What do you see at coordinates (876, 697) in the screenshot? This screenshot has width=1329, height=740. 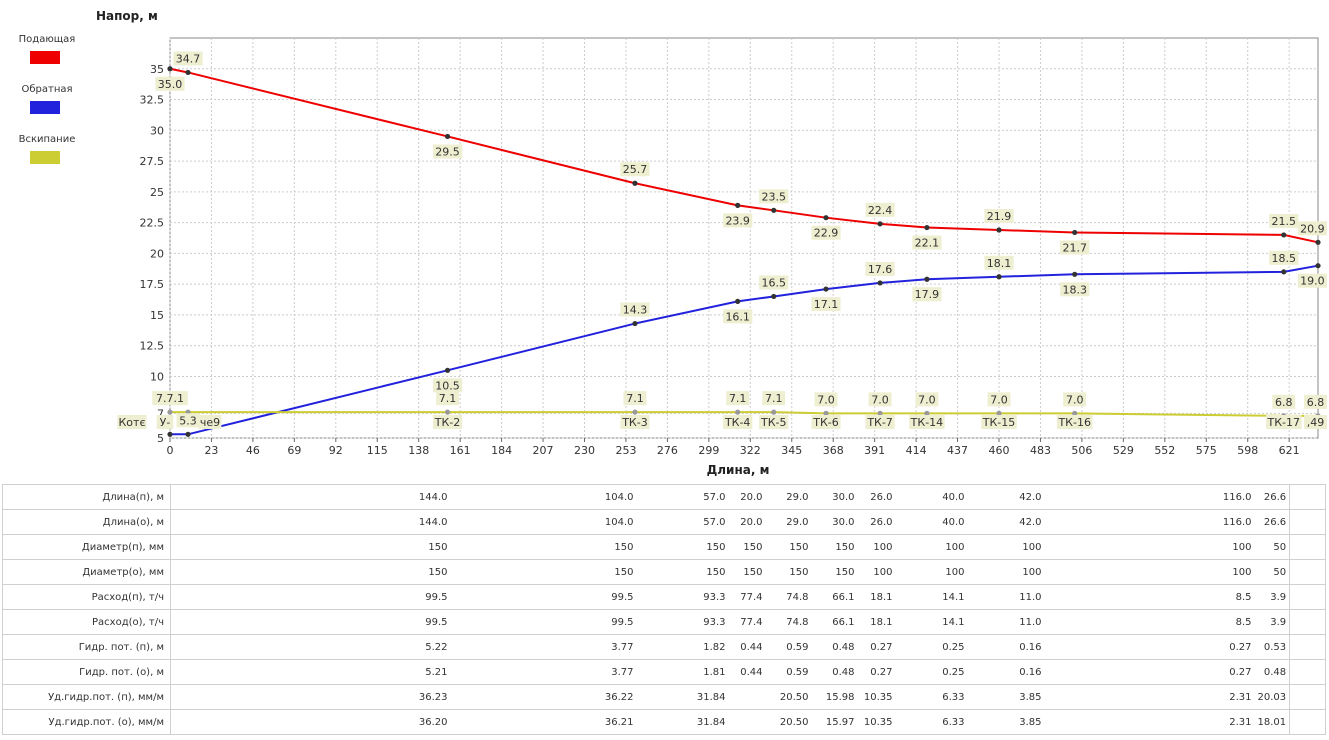 I see `table-cell: 10.35` at bounding box center [876, 697].